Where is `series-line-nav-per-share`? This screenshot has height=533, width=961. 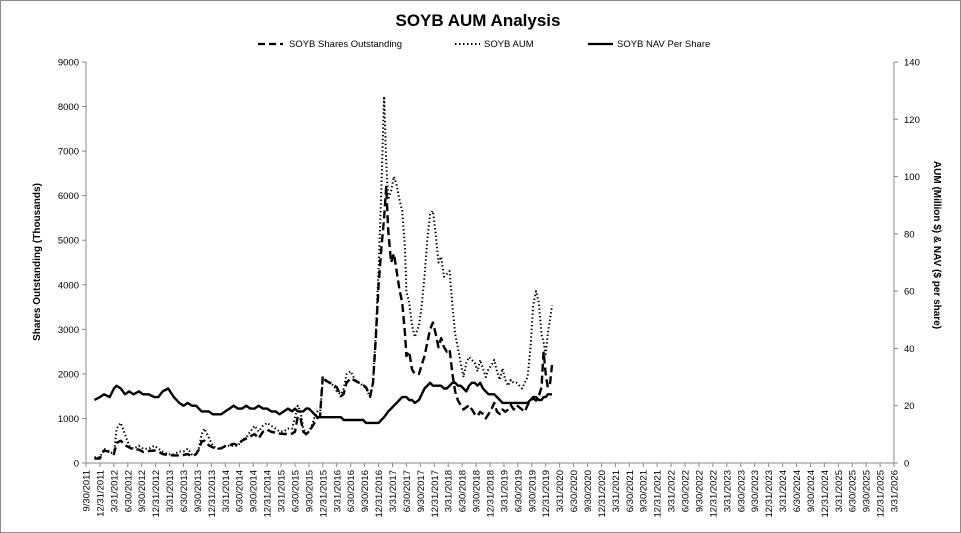
series-line-nav-per-share is located at coordinates (322, 403).